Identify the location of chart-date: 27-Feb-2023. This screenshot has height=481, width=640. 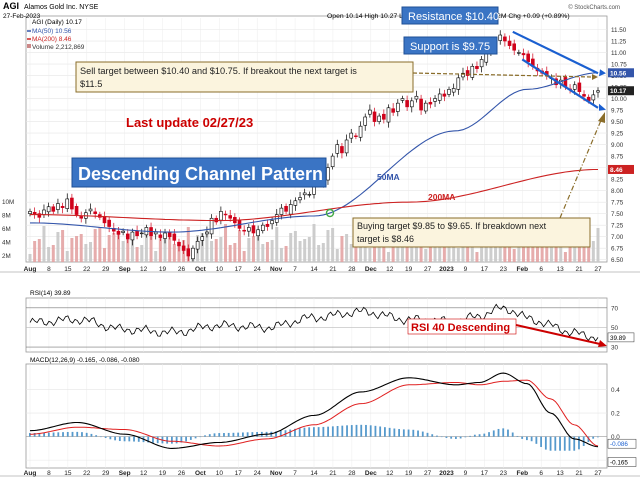
(22, 16).